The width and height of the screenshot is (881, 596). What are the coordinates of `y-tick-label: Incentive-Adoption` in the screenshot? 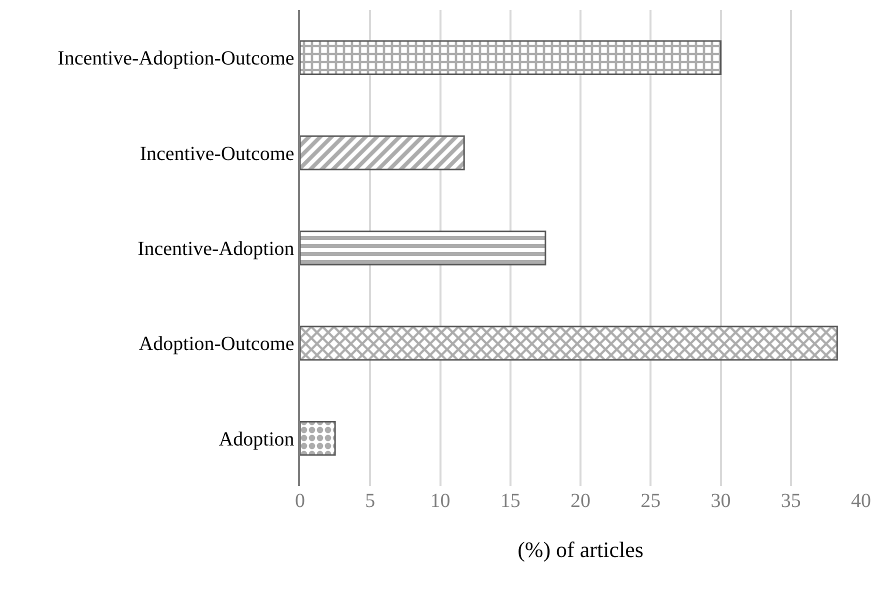 It's located at (216, 249).